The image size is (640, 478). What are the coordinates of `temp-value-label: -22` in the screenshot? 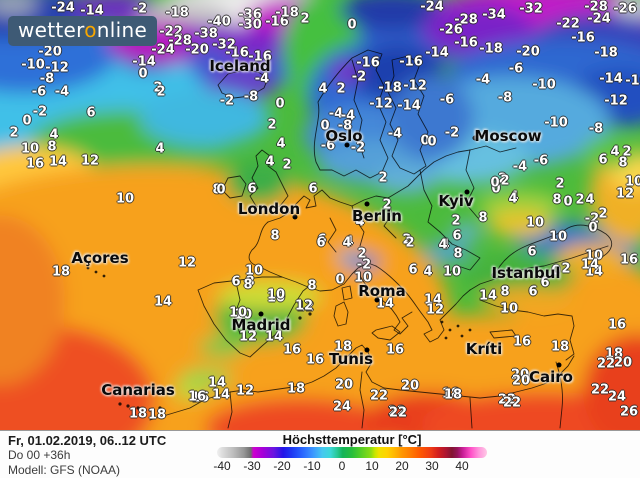 It's located at (171, 32).